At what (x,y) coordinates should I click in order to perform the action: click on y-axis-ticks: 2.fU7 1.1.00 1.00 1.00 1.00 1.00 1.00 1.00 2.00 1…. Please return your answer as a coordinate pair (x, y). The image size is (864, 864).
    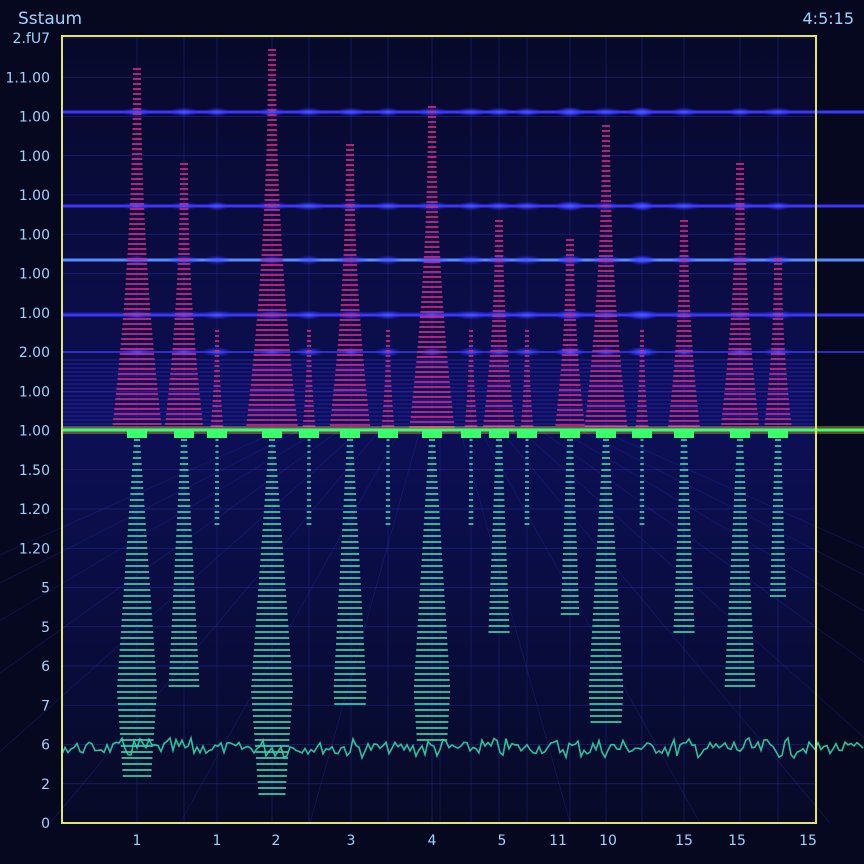
    Looking at the image, I should click on (27, 431).